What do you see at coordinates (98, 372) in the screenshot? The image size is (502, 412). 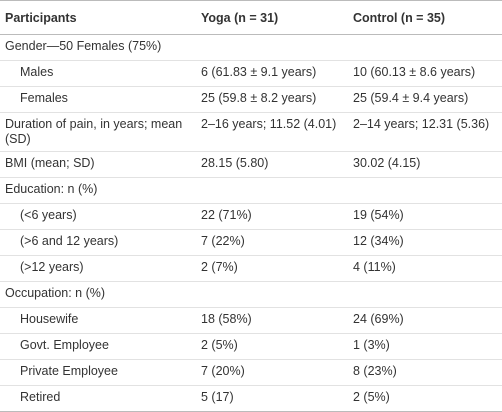 I see `row-label: Private Employee` at bounding box center [98, 372].